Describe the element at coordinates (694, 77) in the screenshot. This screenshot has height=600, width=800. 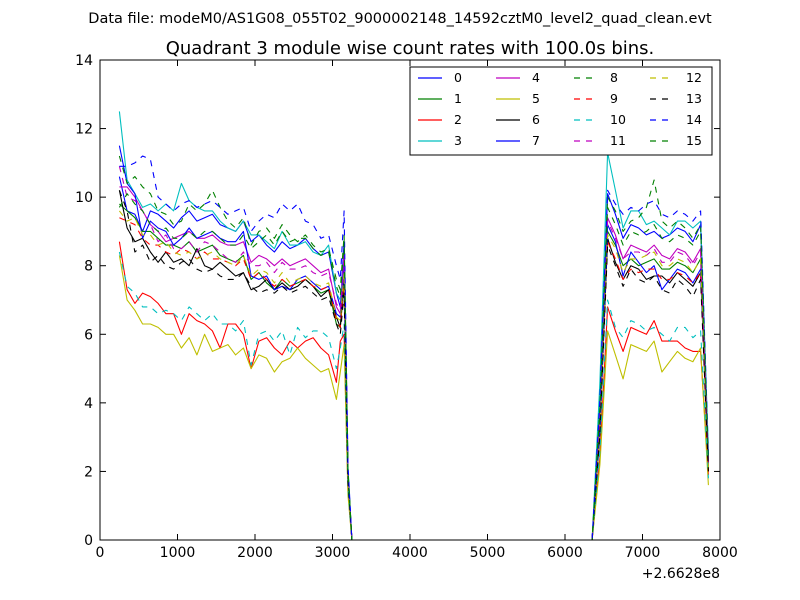
I see `legend-label-12: 12` at that location.